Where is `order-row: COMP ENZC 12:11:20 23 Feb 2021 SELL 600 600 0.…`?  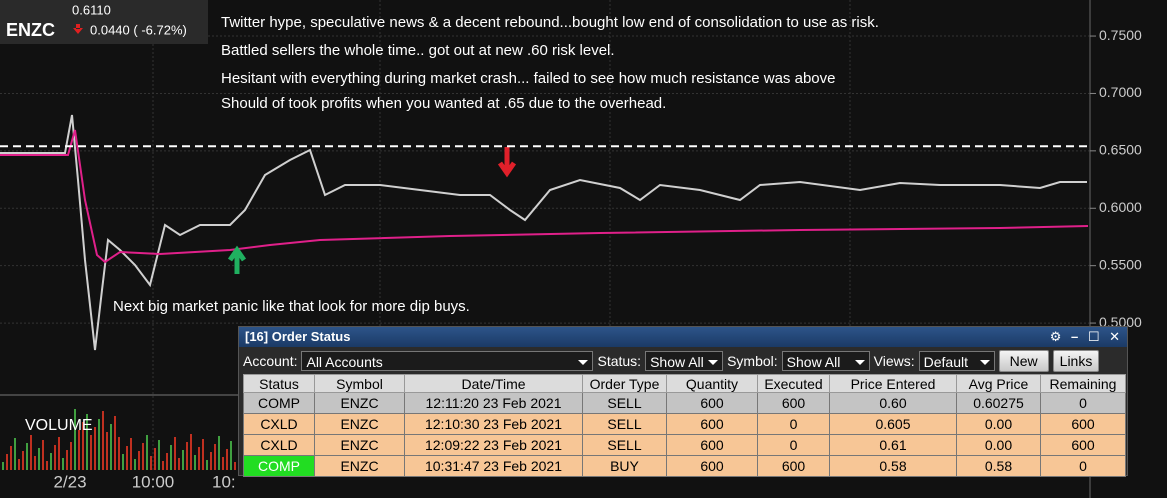
order-row: COMP ENZC 12:11:20 23 Feb 2021 SELL 600 600 0.… is located at coordinates (684, 403).